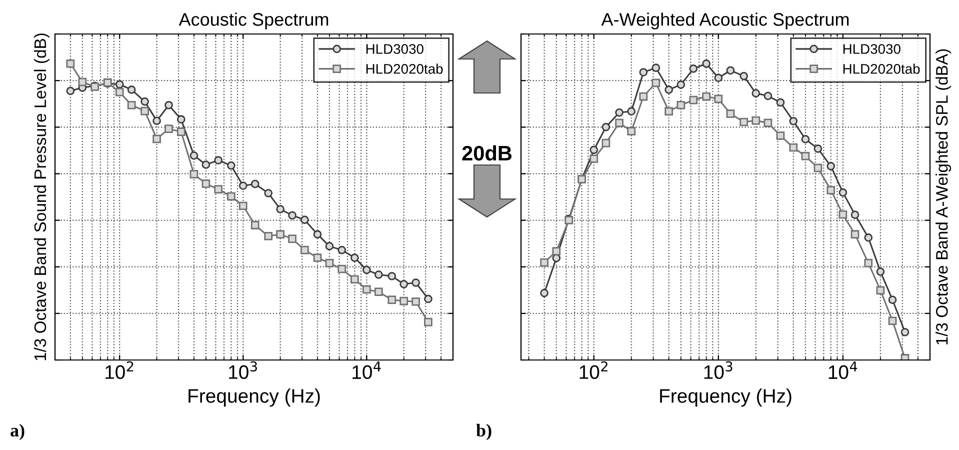  What do you see at coordinates (253, 21) in the screenshot?
I see `chart-title: Acoustic Spectrum` at bounding box center [253, 21].